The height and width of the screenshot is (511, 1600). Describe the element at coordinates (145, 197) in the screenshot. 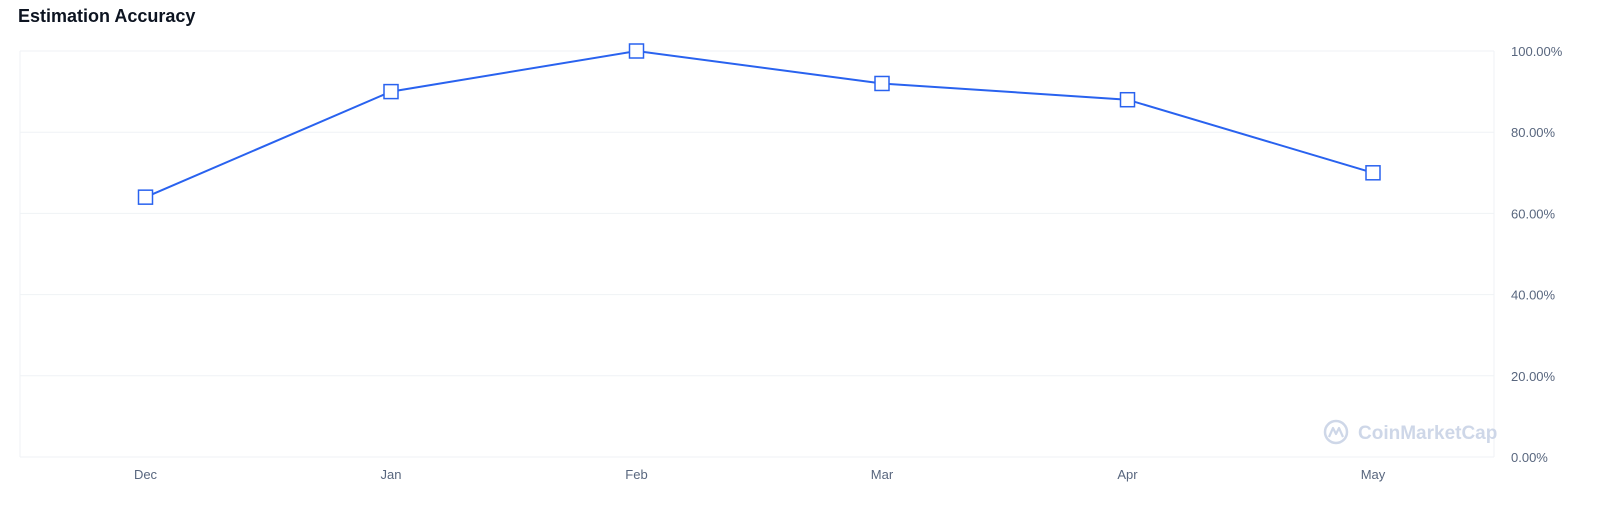

I see `data-point-marker-dec` at that location.